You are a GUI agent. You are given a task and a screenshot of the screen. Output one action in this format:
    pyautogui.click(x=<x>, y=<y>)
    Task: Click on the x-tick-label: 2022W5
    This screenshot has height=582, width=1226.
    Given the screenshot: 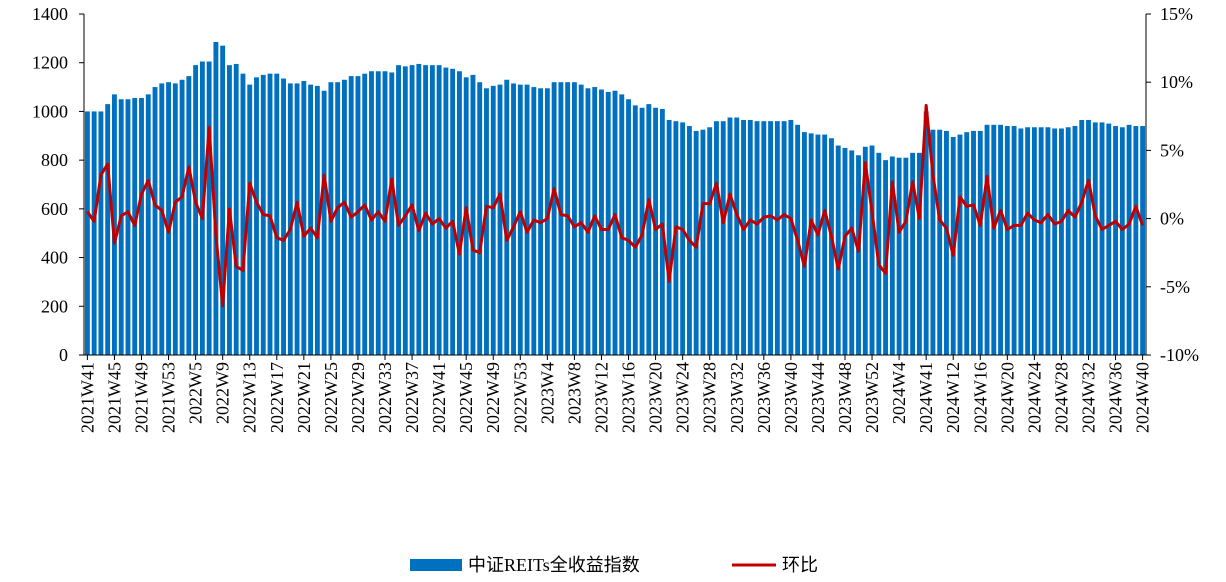 What is the action you would take?
    pyautogui.click(x=196, y=393)
    